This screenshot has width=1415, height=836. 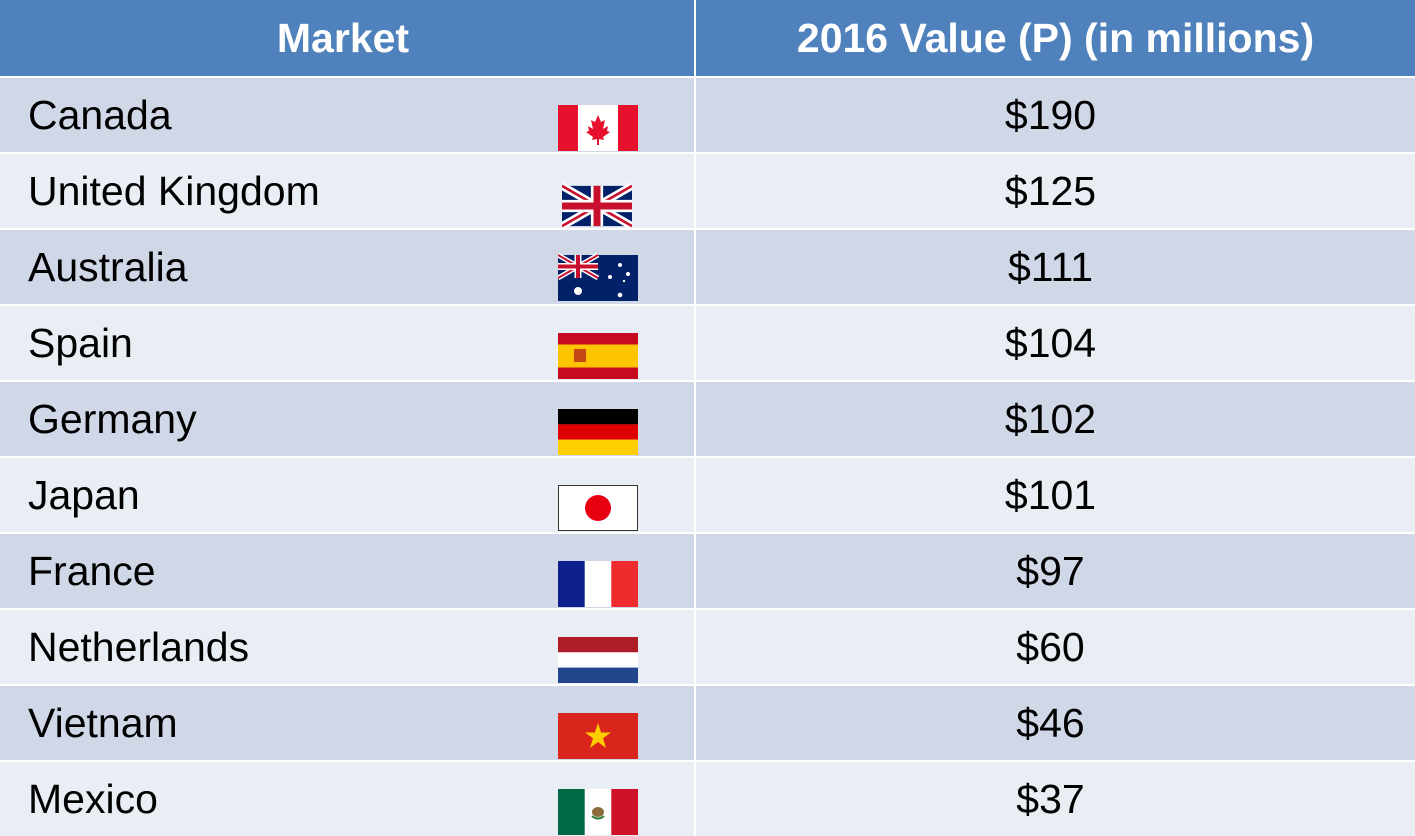 What do you see at coordinates (103, 722) in the screenshot?
I see `market-name: Vietnam` at bounding box center [103, 722].